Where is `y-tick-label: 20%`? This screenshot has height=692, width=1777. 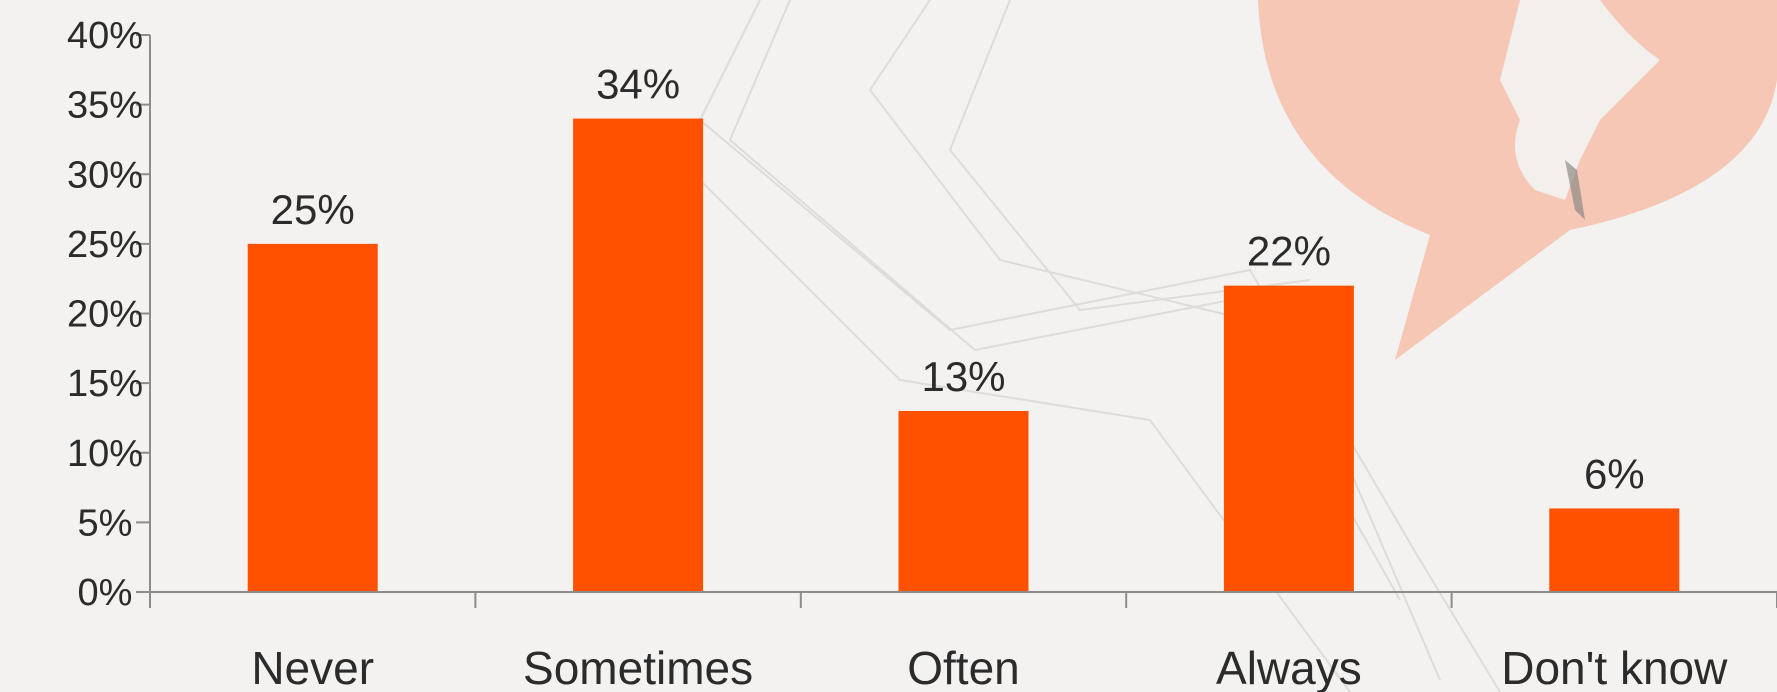 y-tick-label: 20% is located at coordinates (105, 315).